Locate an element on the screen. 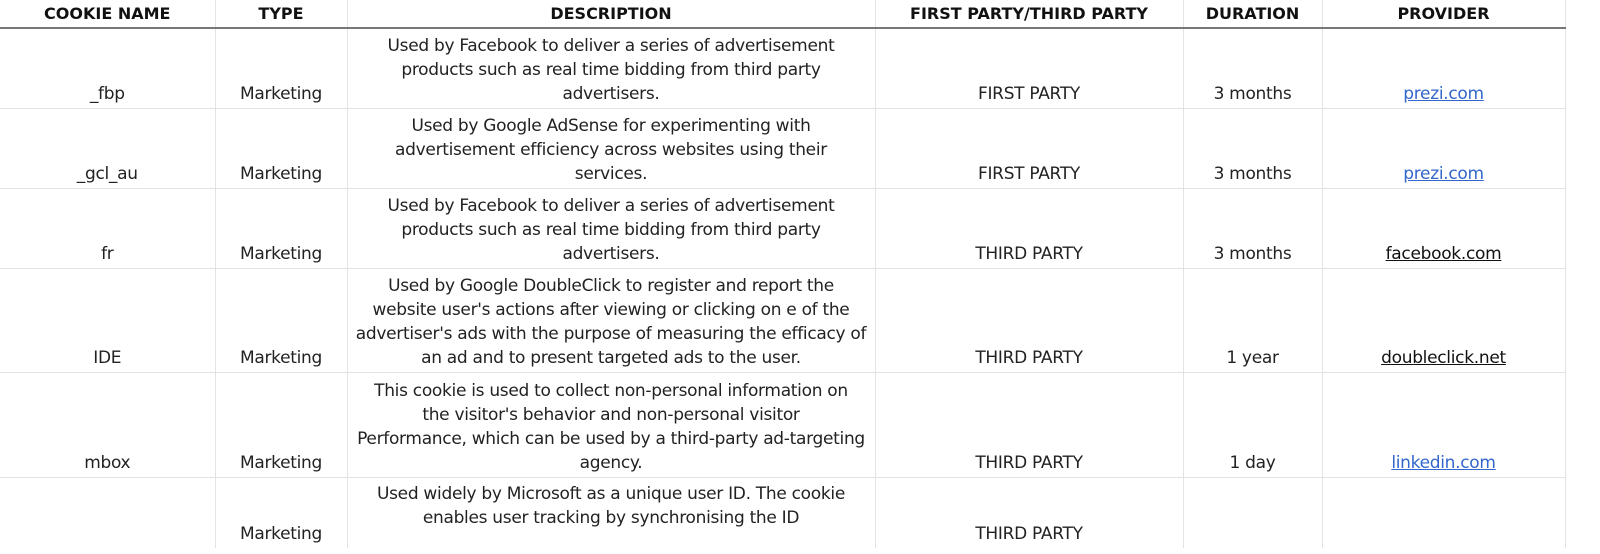  duration-cell: 1 day is located at coordinates (1253, 425).